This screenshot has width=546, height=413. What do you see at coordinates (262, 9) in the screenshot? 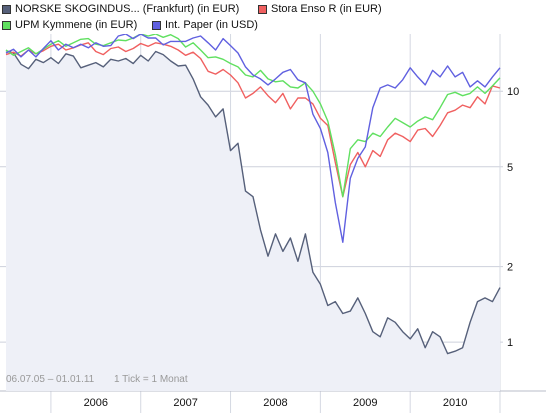
I see `legend-swatch-stora` at bounding box center [262, 9].